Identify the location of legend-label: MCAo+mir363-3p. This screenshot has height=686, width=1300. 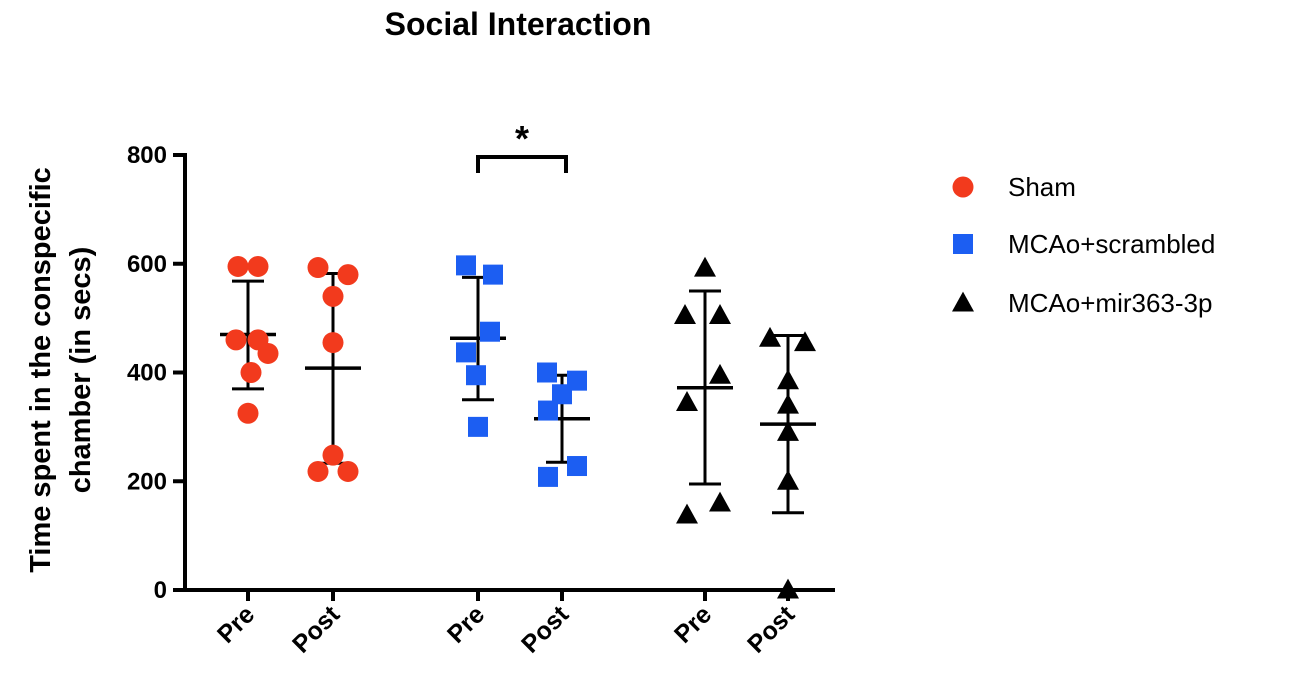
(1110, 303).